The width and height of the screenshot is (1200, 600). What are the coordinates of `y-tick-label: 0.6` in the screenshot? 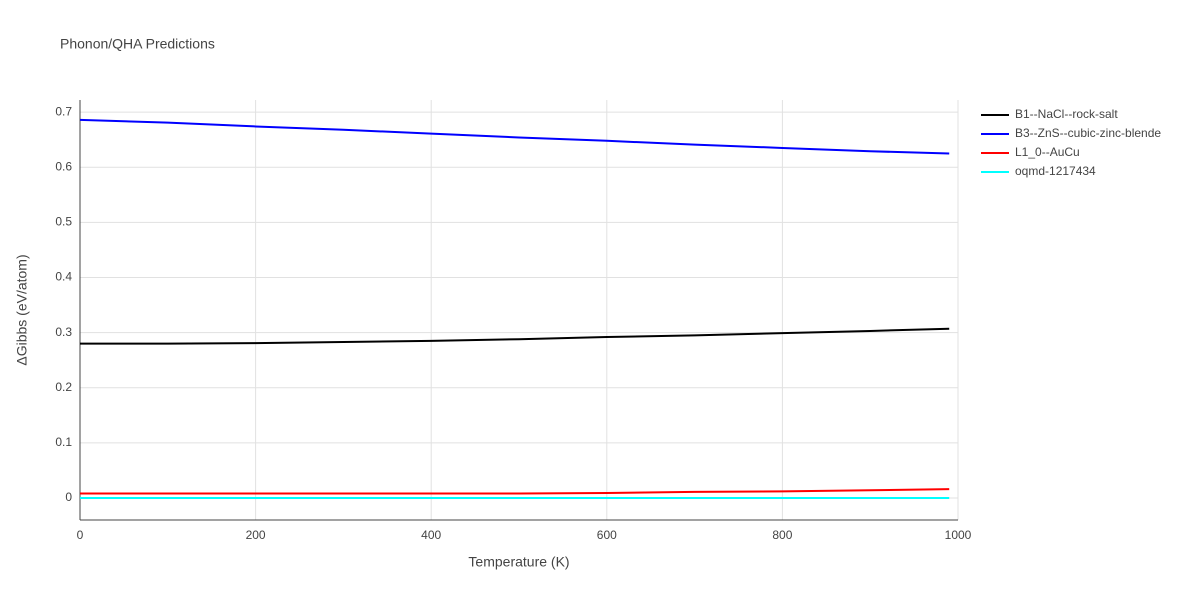 It's located at (63, 166).